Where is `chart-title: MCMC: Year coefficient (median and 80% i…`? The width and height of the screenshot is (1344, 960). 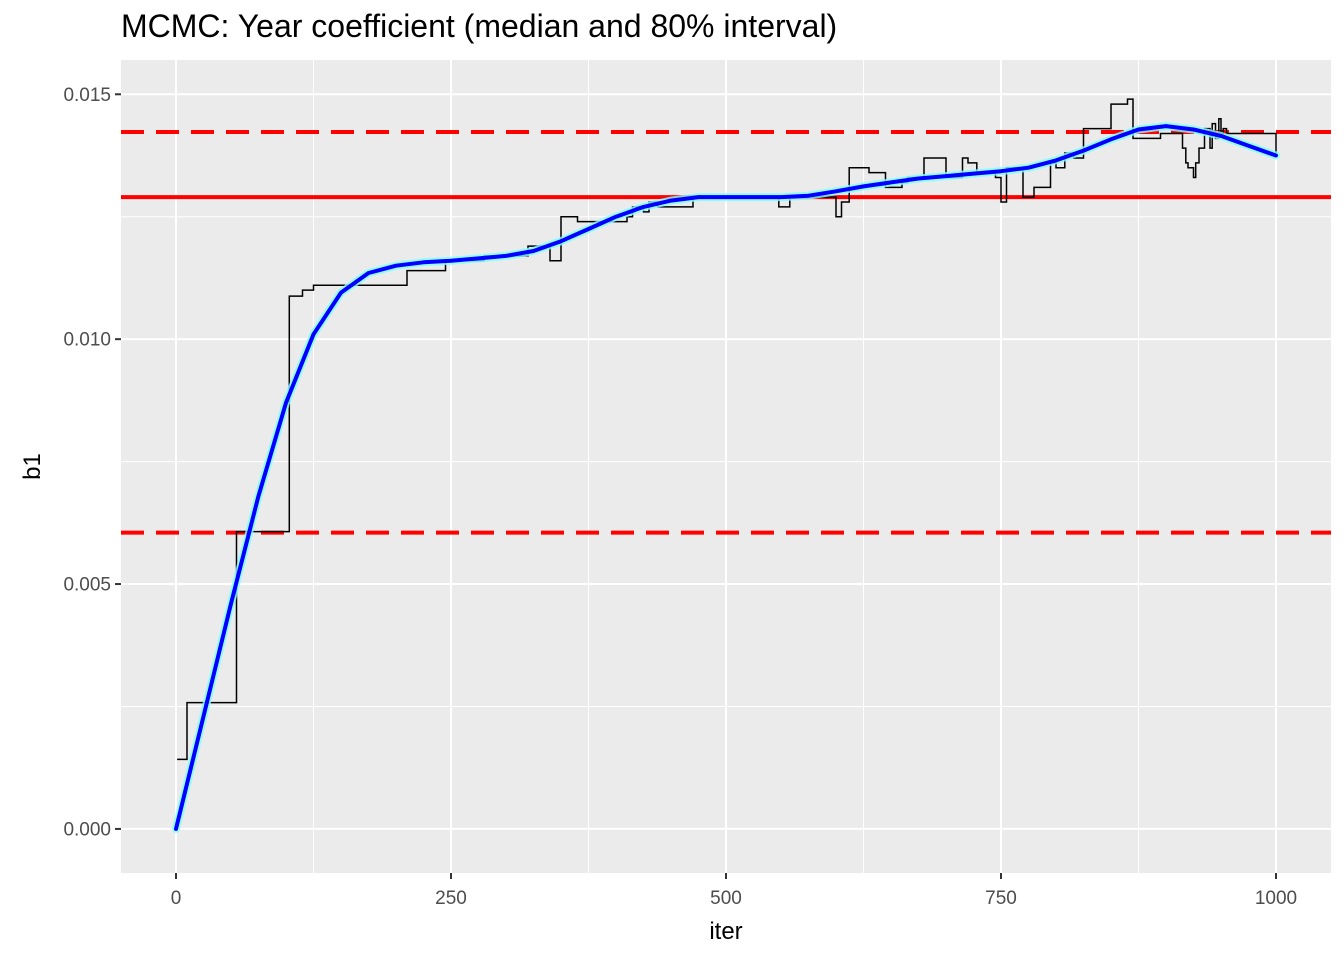
chart-title: MCMC: Year coefficient (median and 80% i… is located at coordinates (479, 26).